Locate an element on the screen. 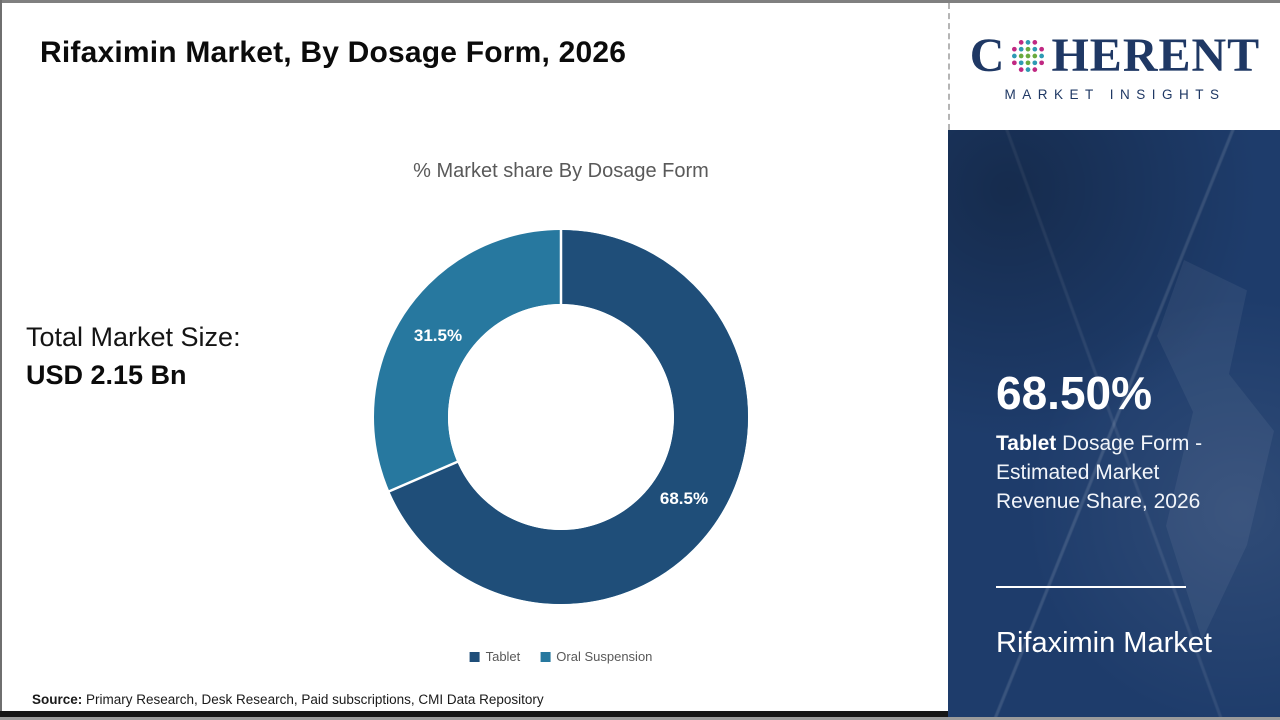 This screenshot has width=1280, height=720. brand-logo: C is located at coordinates (1114, 66).